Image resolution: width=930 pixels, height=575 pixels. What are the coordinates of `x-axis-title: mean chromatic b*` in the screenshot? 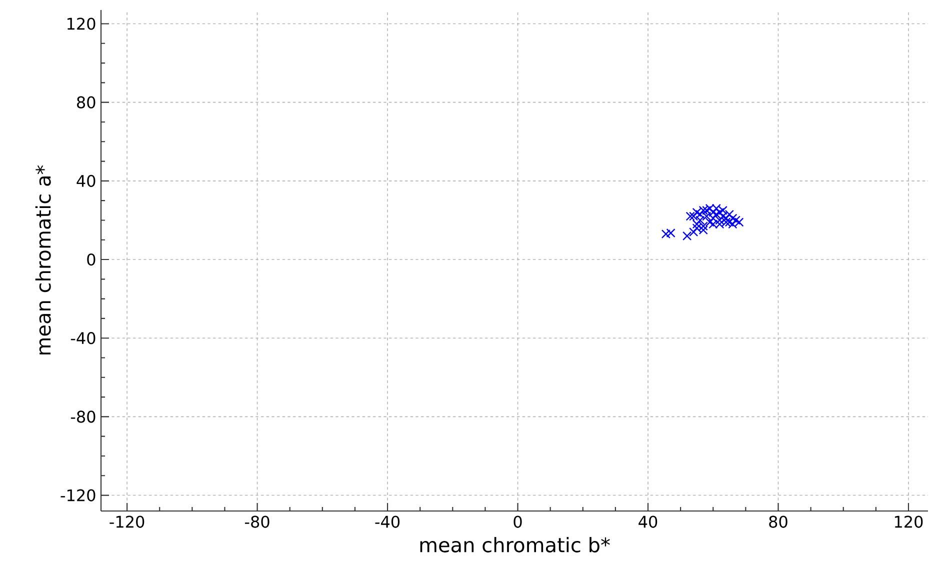 It's located at (515, 544).